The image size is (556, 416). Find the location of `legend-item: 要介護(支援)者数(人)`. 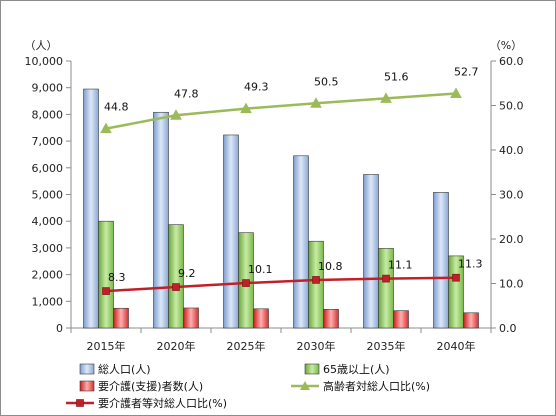

legend-item: 要介護(支援)者数(人) is located at coordinates (141, 386).